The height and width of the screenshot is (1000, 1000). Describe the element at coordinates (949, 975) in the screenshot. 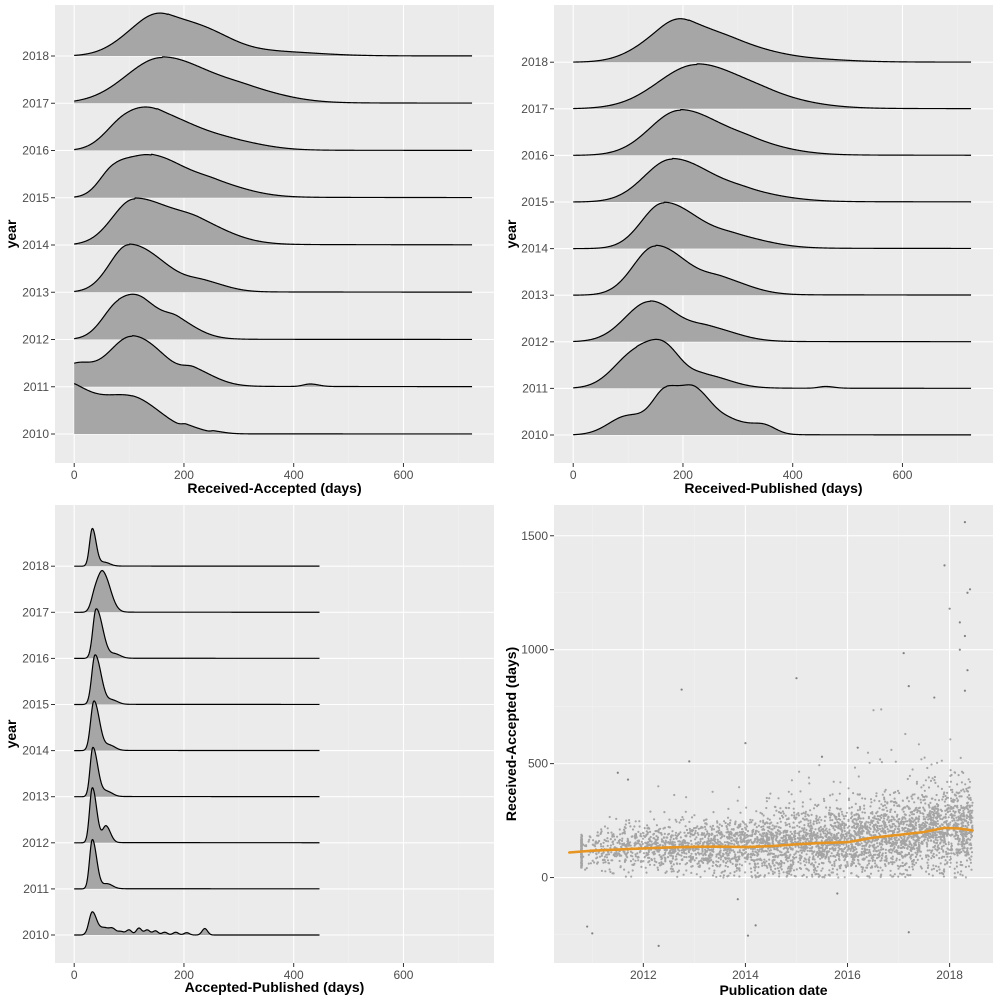

I see `x-tick-label: 2018` at that location.